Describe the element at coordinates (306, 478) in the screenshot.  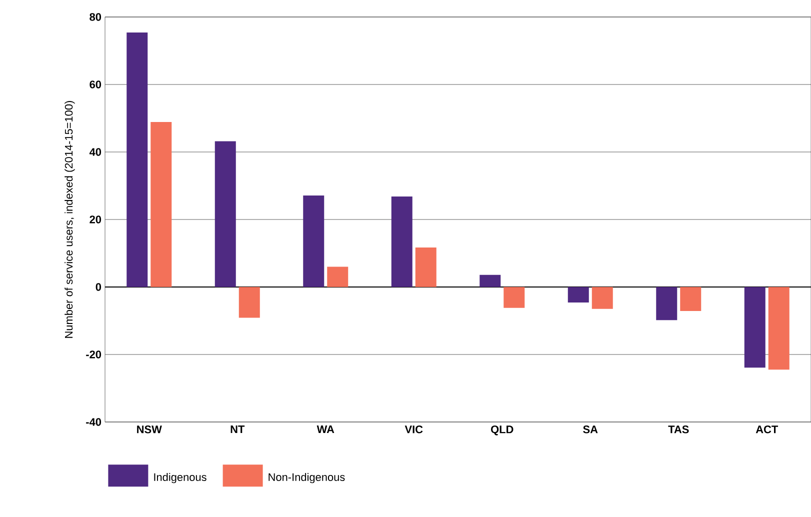
I see `legend-label: Non-Indigenous` at that location.